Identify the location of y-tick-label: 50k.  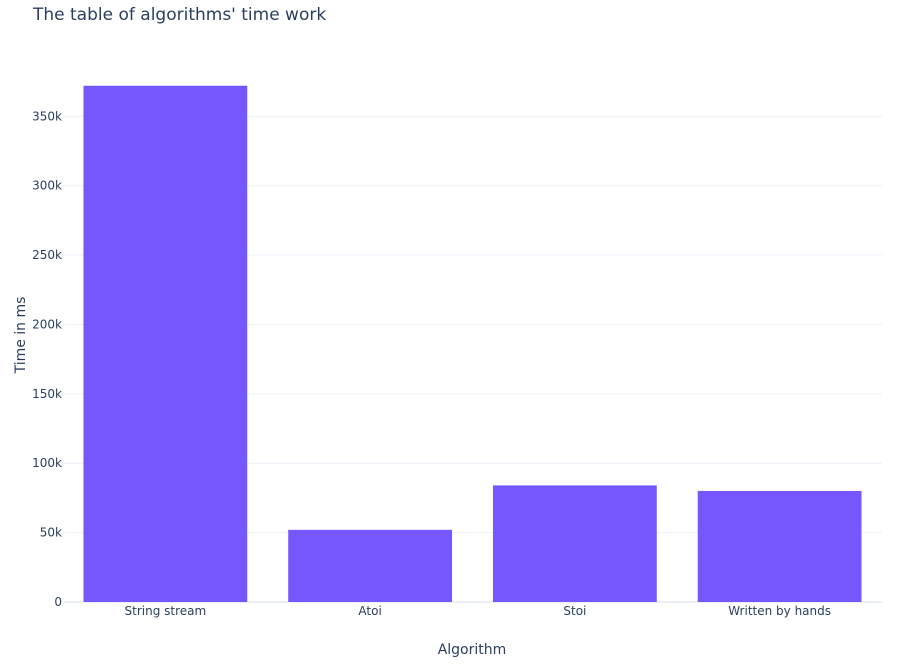
(51, 533).